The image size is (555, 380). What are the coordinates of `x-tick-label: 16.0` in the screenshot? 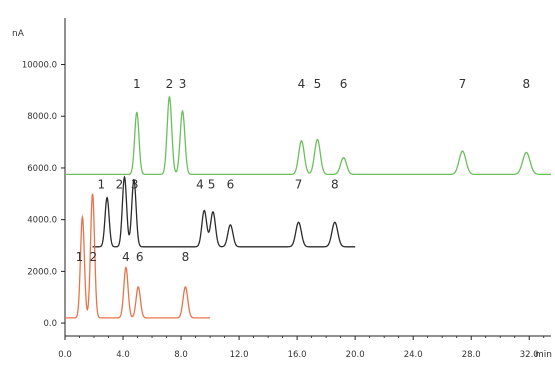 It's located at (297, 355).